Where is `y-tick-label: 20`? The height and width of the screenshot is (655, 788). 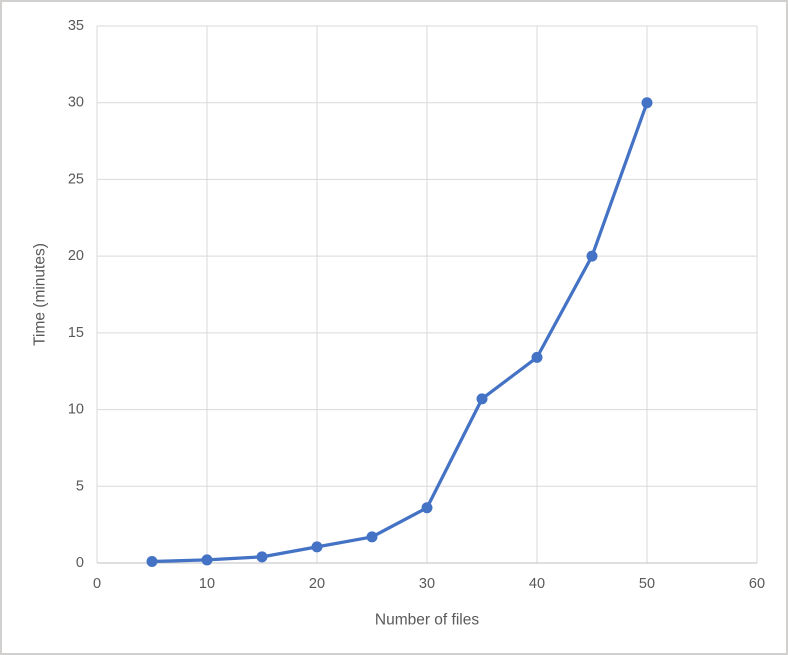 y-tick-label: 20 is located at coordinates (76, 256).